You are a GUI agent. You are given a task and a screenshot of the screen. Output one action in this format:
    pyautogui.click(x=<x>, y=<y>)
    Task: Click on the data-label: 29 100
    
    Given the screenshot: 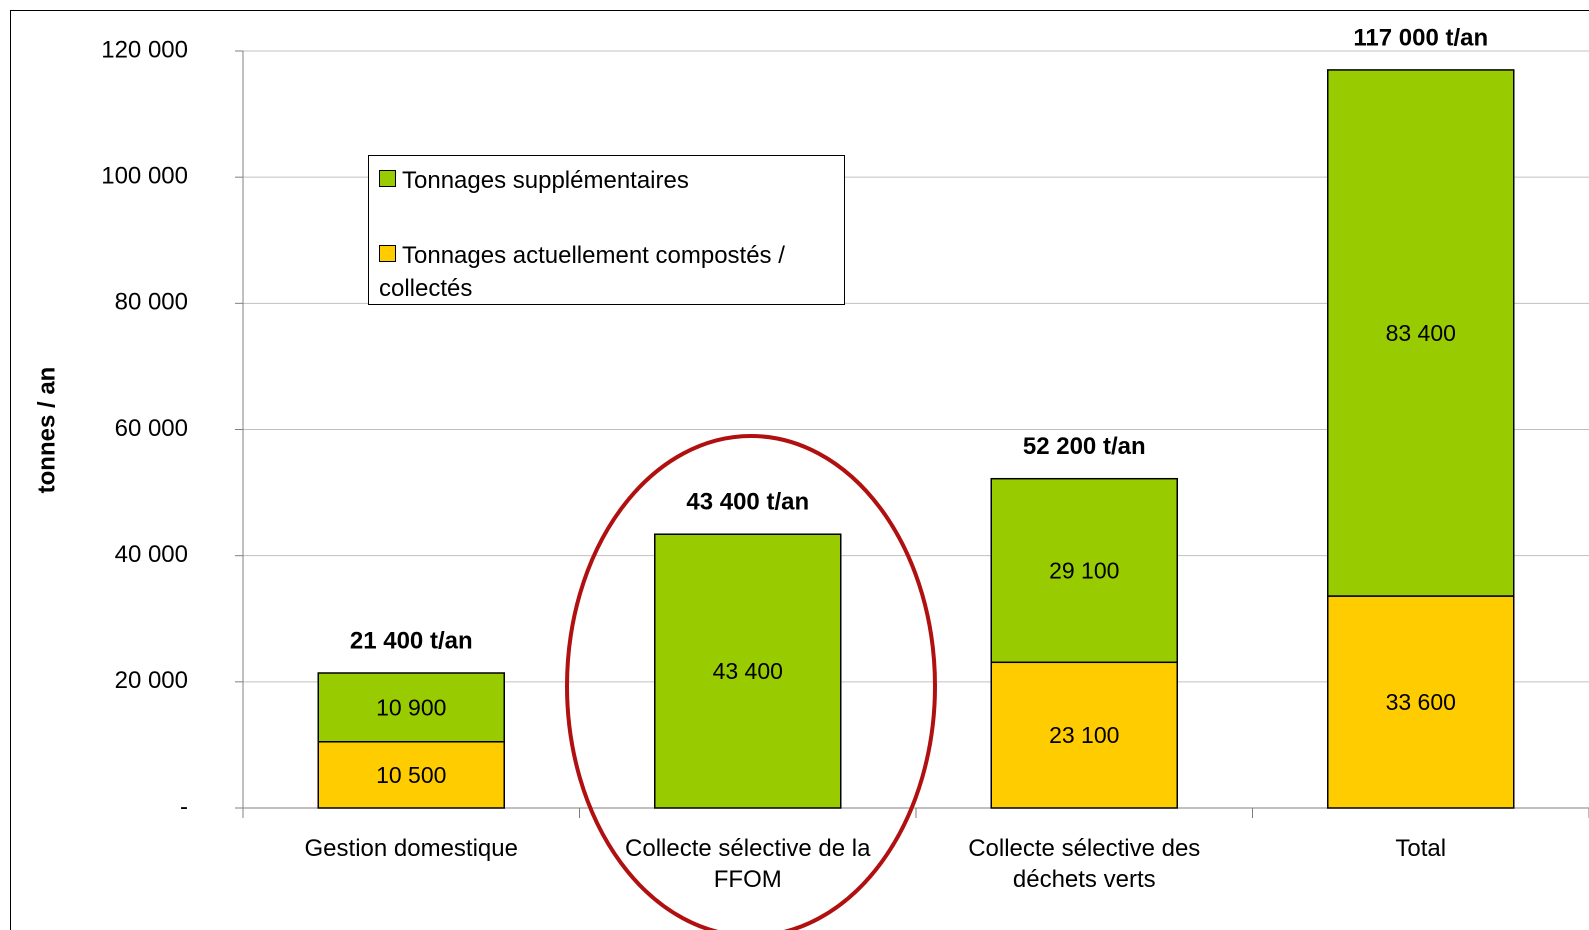 What is the action you would take?
    pyautogui.click(x=1084, y=571)
    